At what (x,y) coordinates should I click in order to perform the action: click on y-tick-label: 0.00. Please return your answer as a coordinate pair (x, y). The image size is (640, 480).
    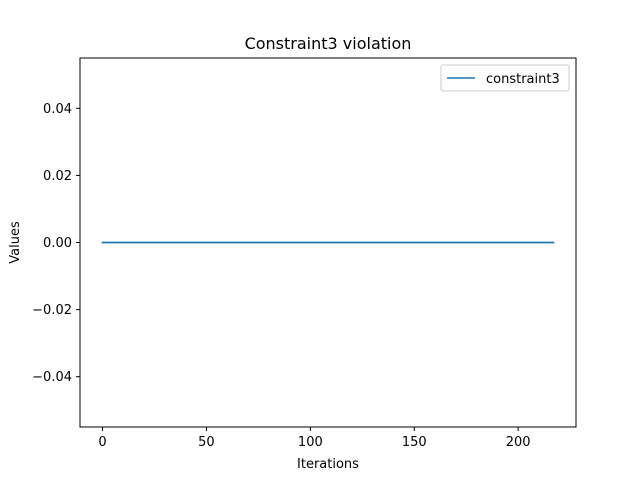
    Looking at the image, I should click on (57, 243).